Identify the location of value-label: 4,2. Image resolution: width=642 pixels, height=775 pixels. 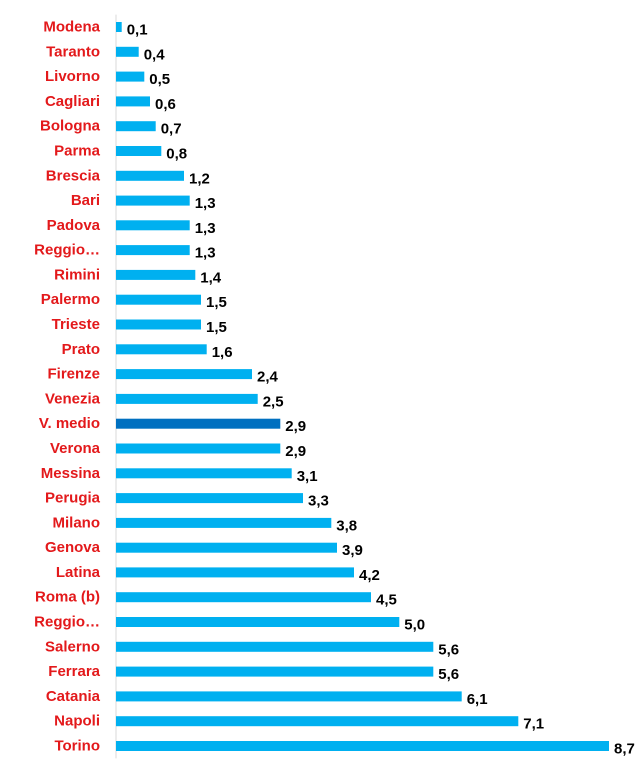
(369, 575).